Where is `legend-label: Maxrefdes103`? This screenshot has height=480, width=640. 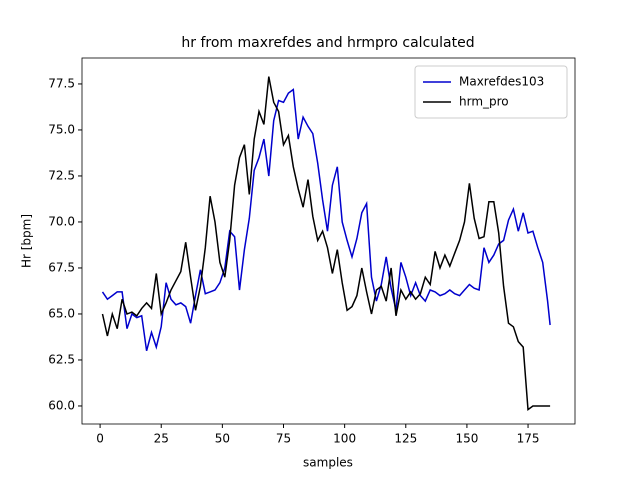
legend-label: Maxrefdes103 is located at coordinates (501, 82).